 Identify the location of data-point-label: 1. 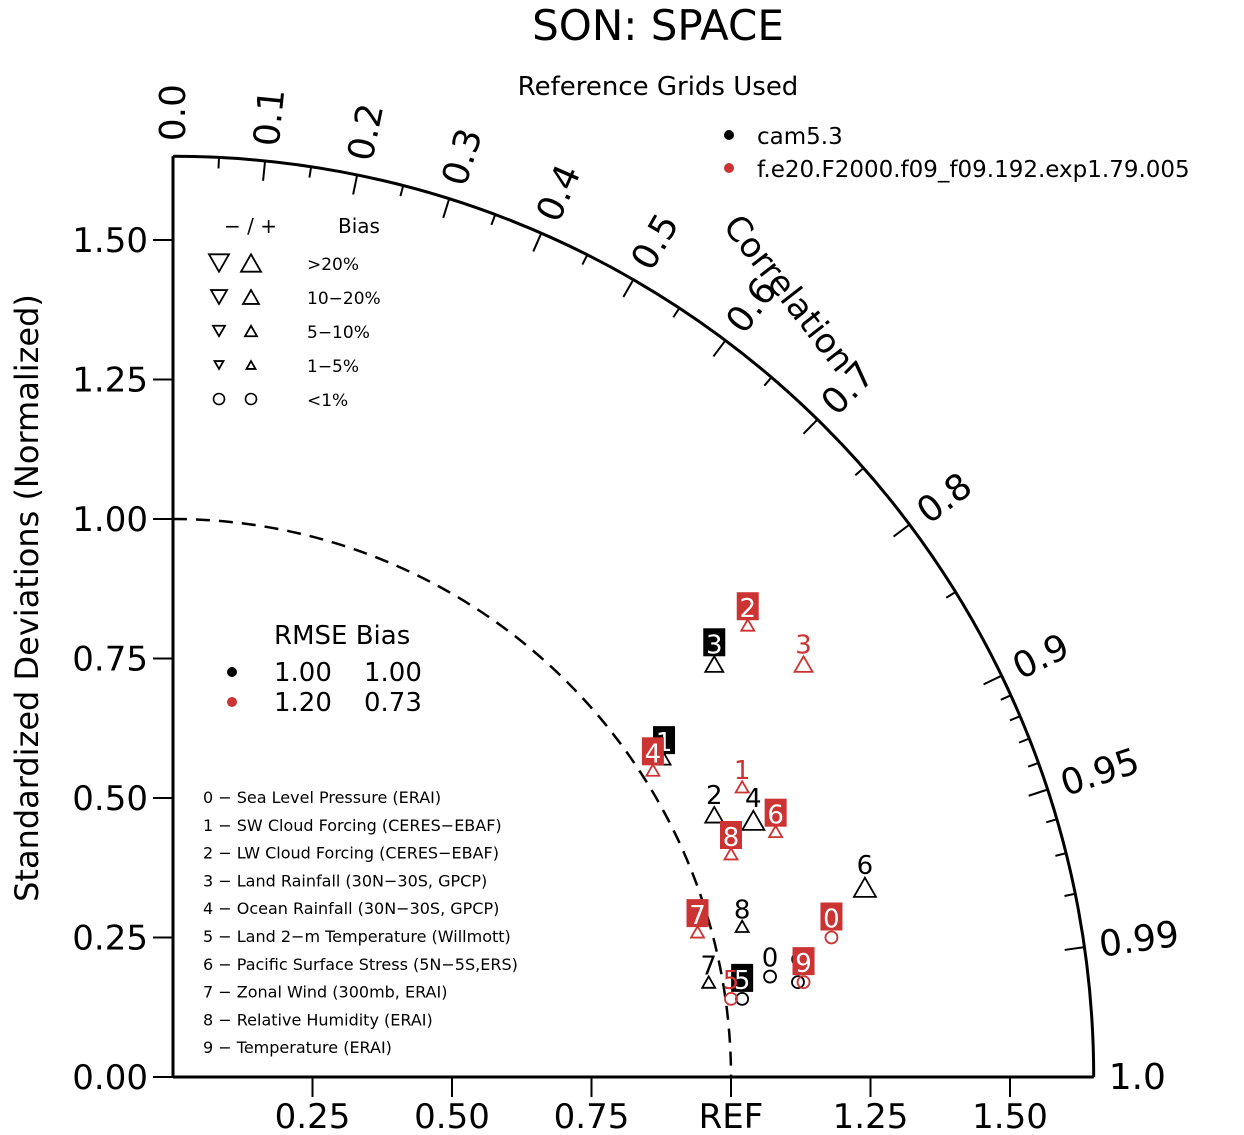
(742, 771).